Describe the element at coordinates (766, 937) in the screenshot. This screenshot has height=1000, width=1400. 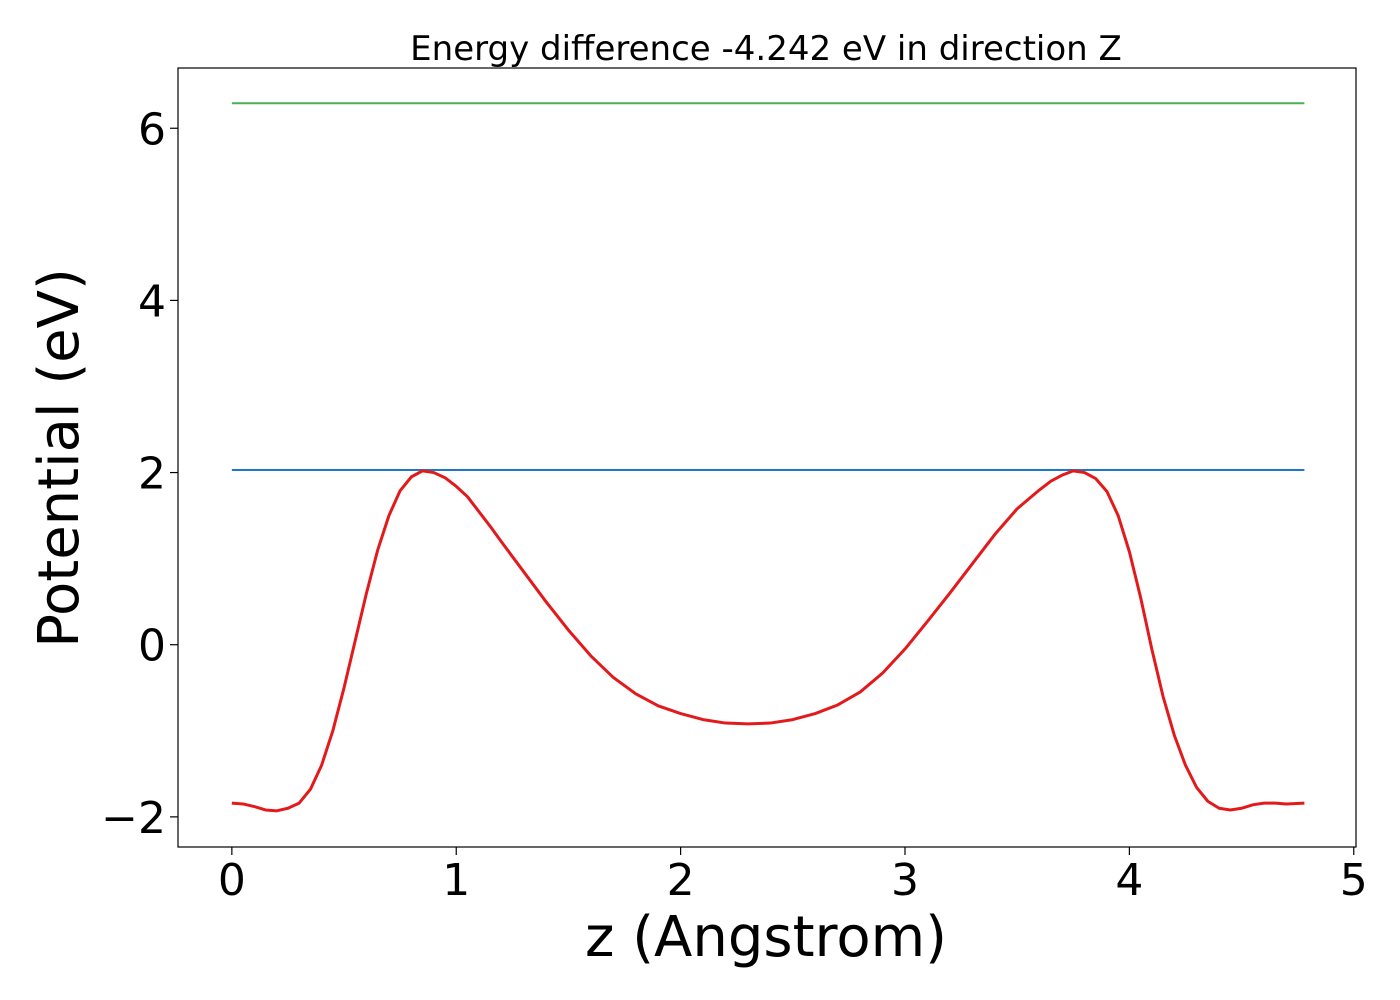
I see `x-axis-label: z (Angstrom)` at that location.